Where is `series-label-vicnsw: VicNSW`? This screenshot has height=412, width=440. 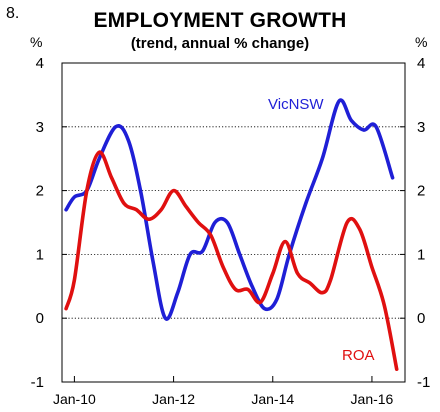
series-label-vicnsw: VicNSW is located at coordinates (296, 104).